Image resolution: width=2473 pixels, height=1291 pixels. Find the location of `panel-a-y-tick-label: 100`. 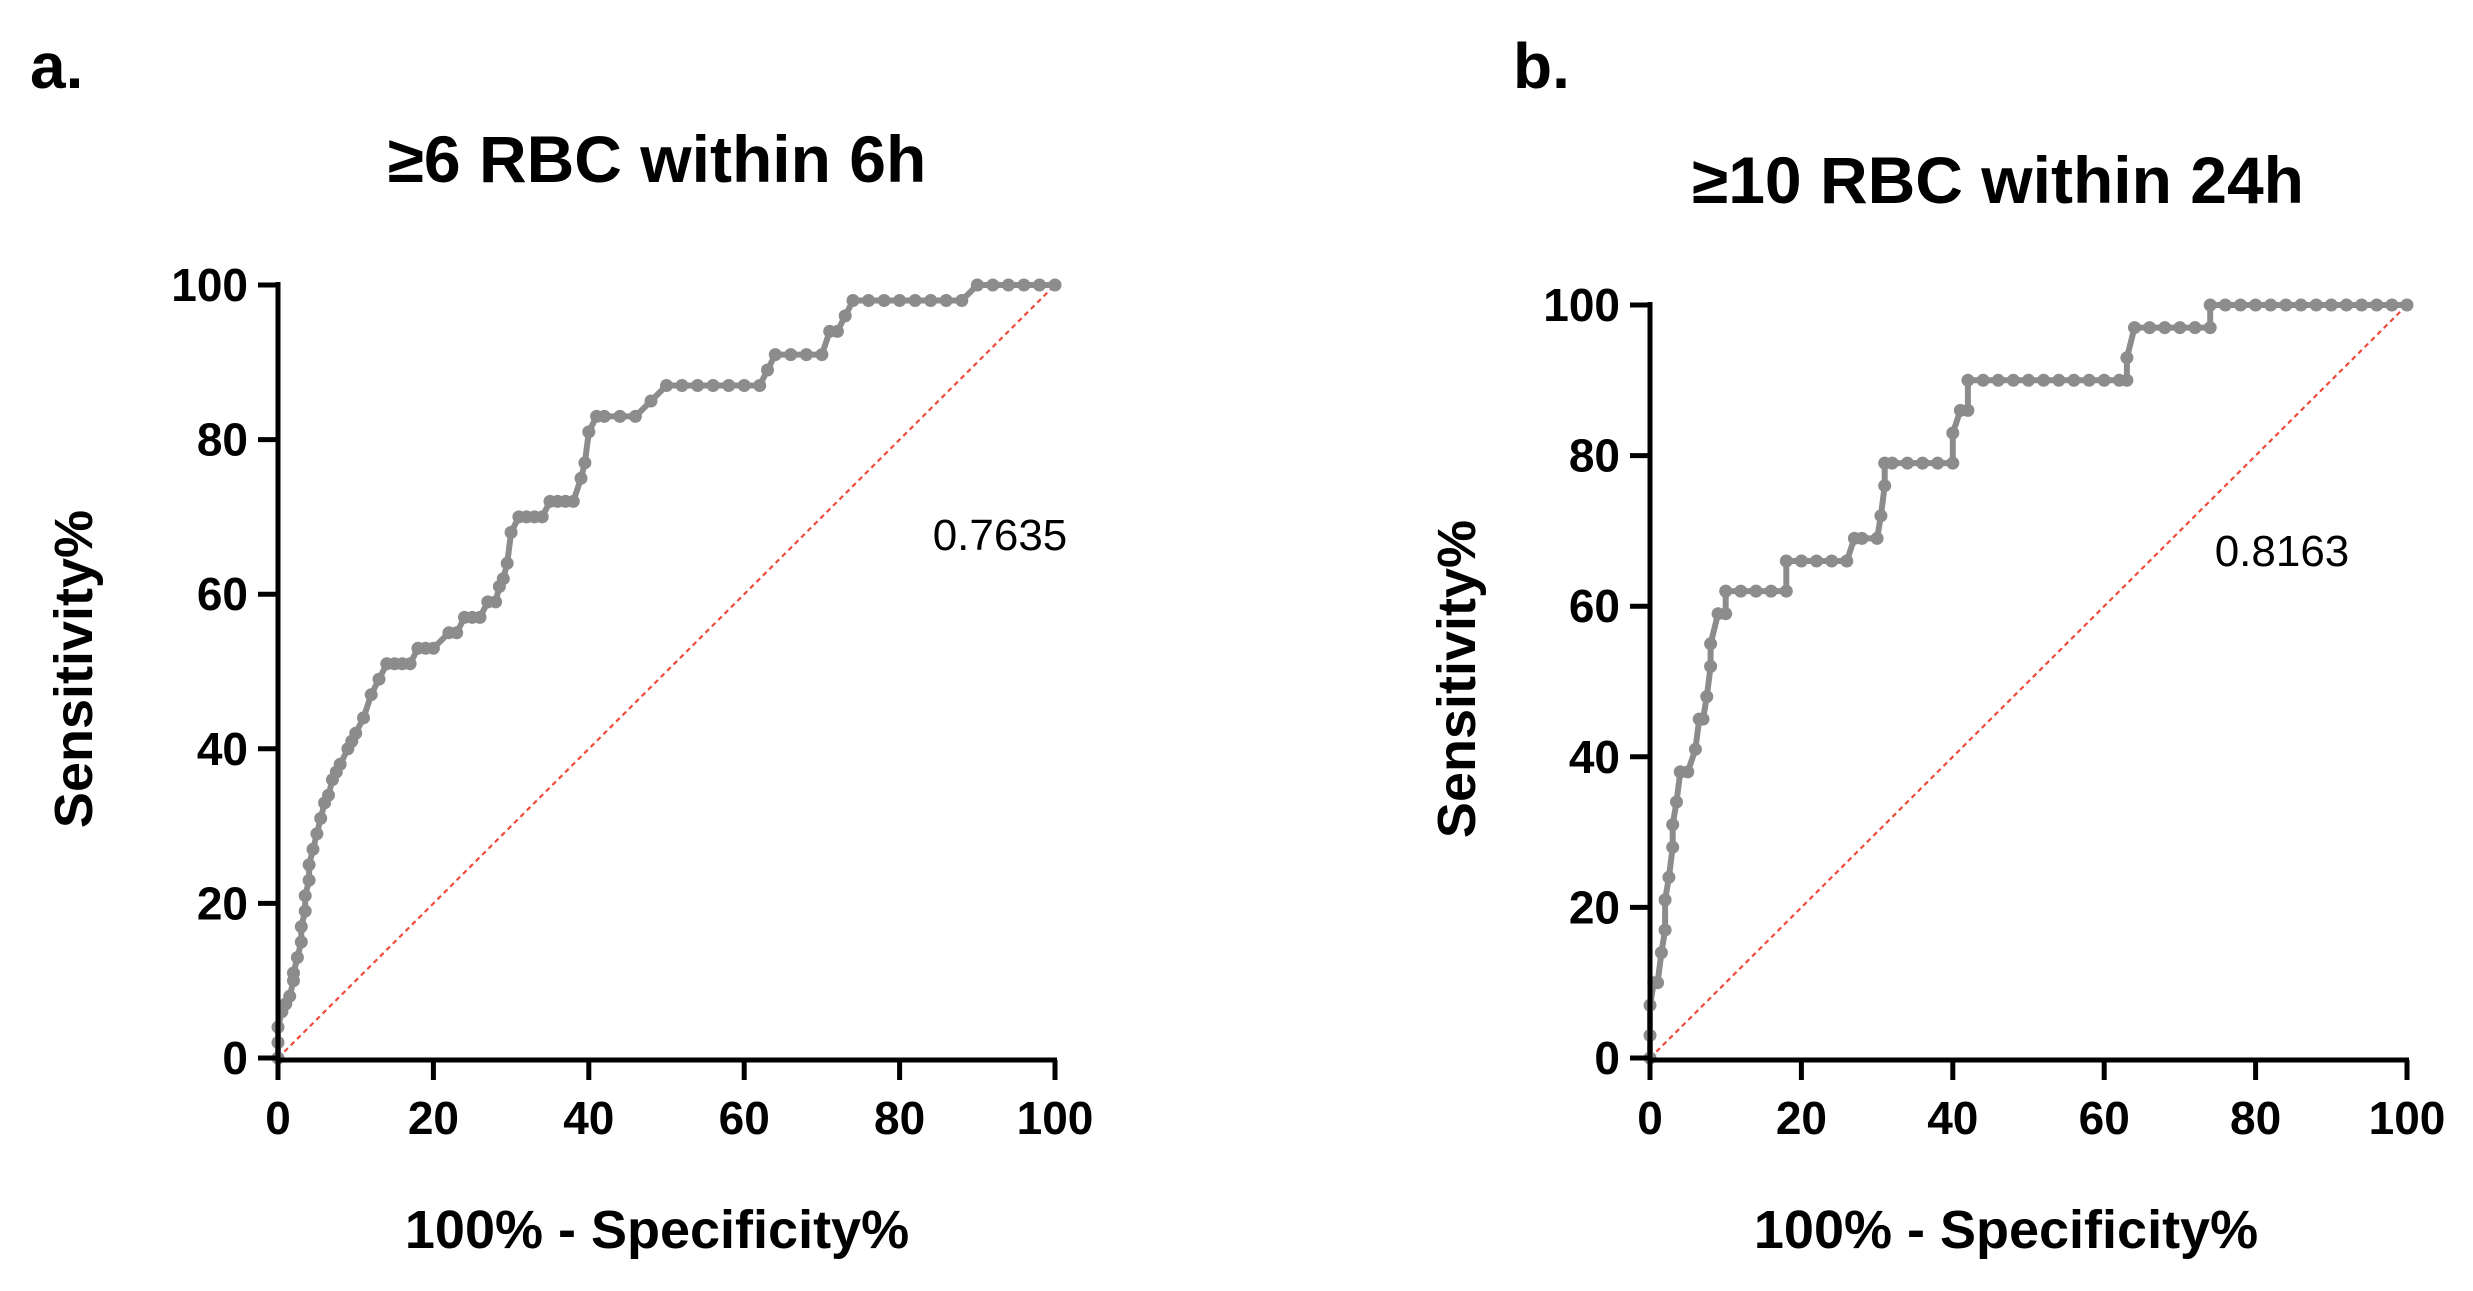

panel-a-y-tick-label: 100 is located at coordinates (209, 285).